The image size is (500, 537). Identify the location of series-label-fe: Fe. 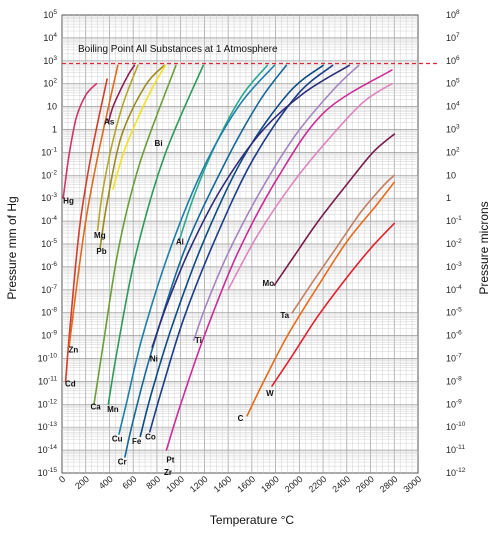
(137, 441).